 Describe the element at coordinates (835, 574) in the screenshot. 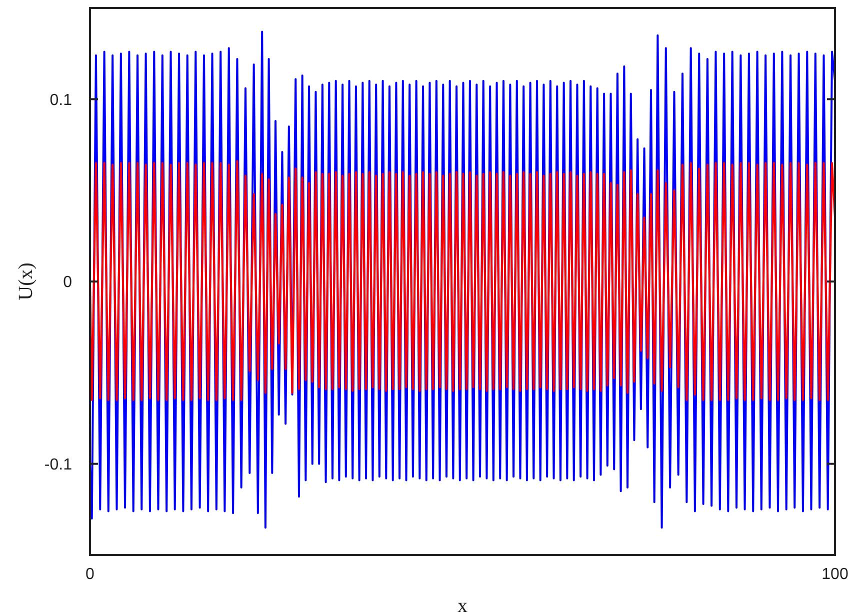

I see `x-tick-label: 100` at that location.